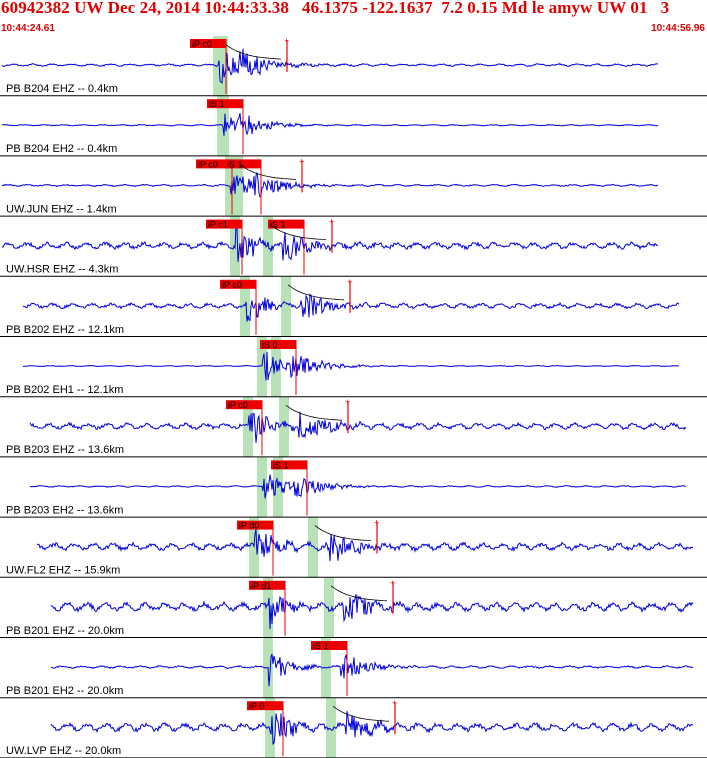  Describe the element at coordinates (64, 390) in the screenshot. I see `station-label: PB B202 EH1 -- 12.1km` at that location.